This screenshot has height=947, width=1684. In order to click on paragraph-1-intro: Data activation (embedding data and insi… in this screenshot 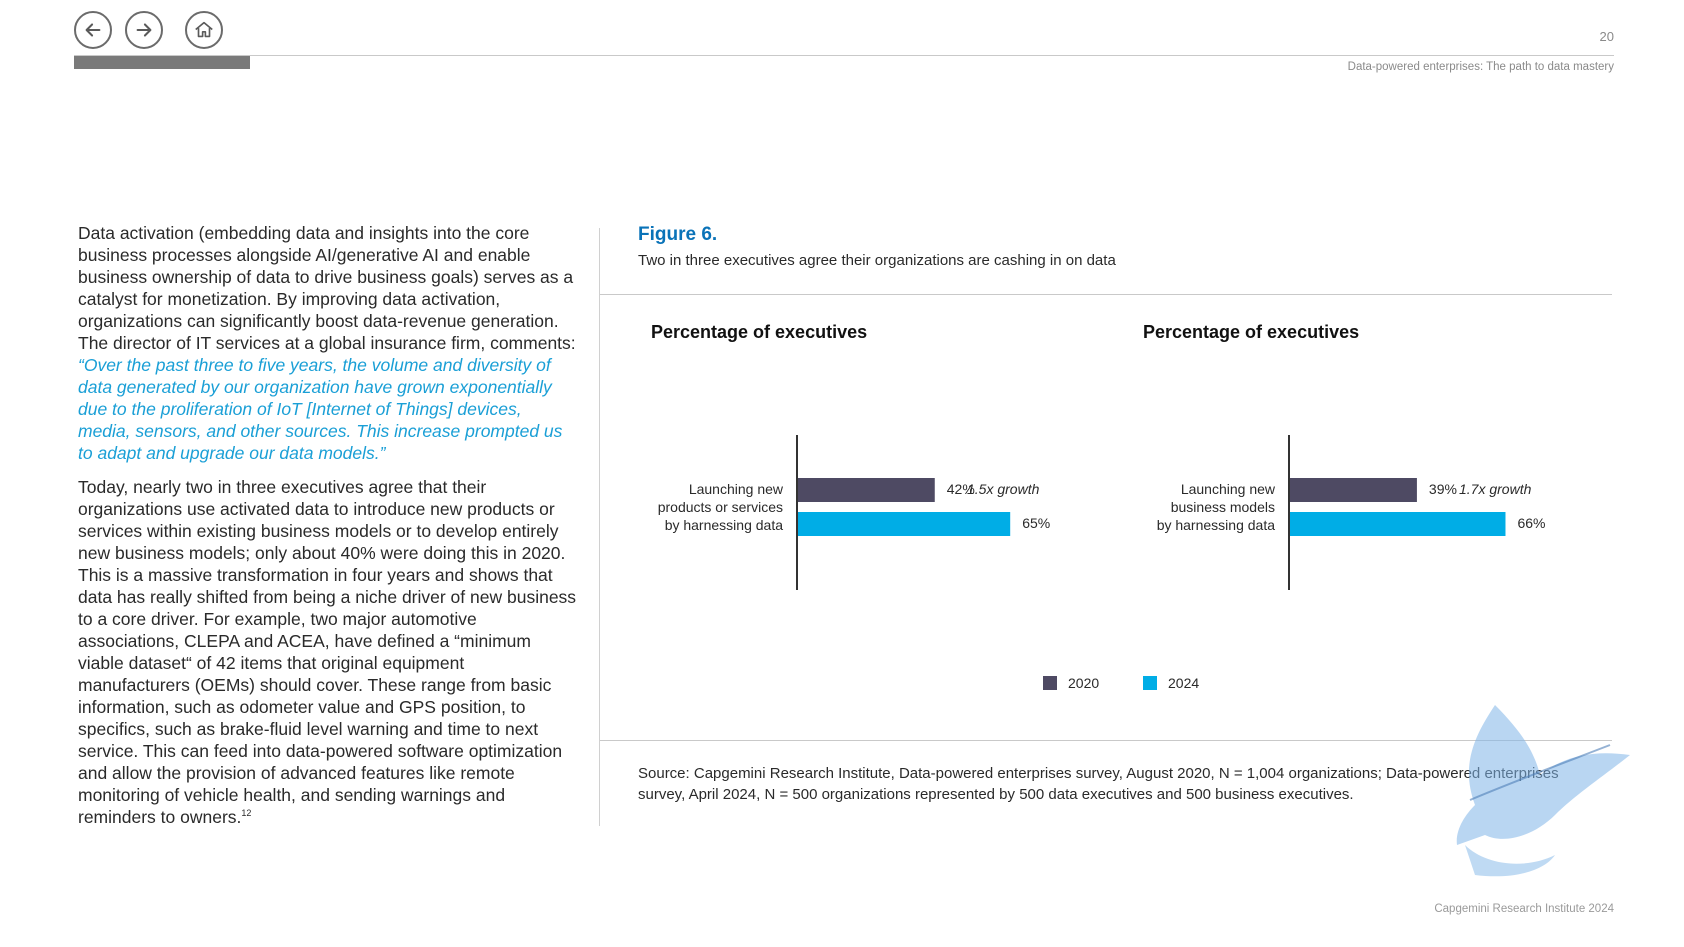, I will do `click(327, 288)`.